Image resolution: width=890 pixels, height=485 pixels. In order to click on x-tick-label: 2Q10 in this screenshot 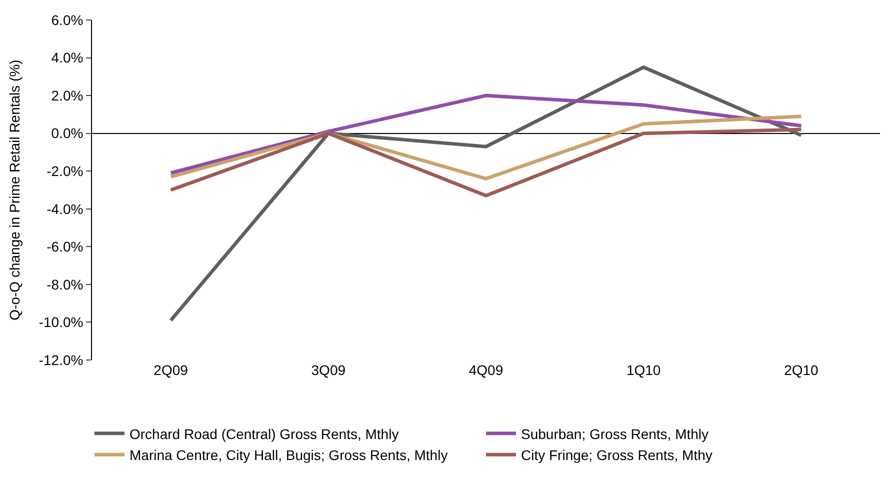, I will do `click(801, 370)`.